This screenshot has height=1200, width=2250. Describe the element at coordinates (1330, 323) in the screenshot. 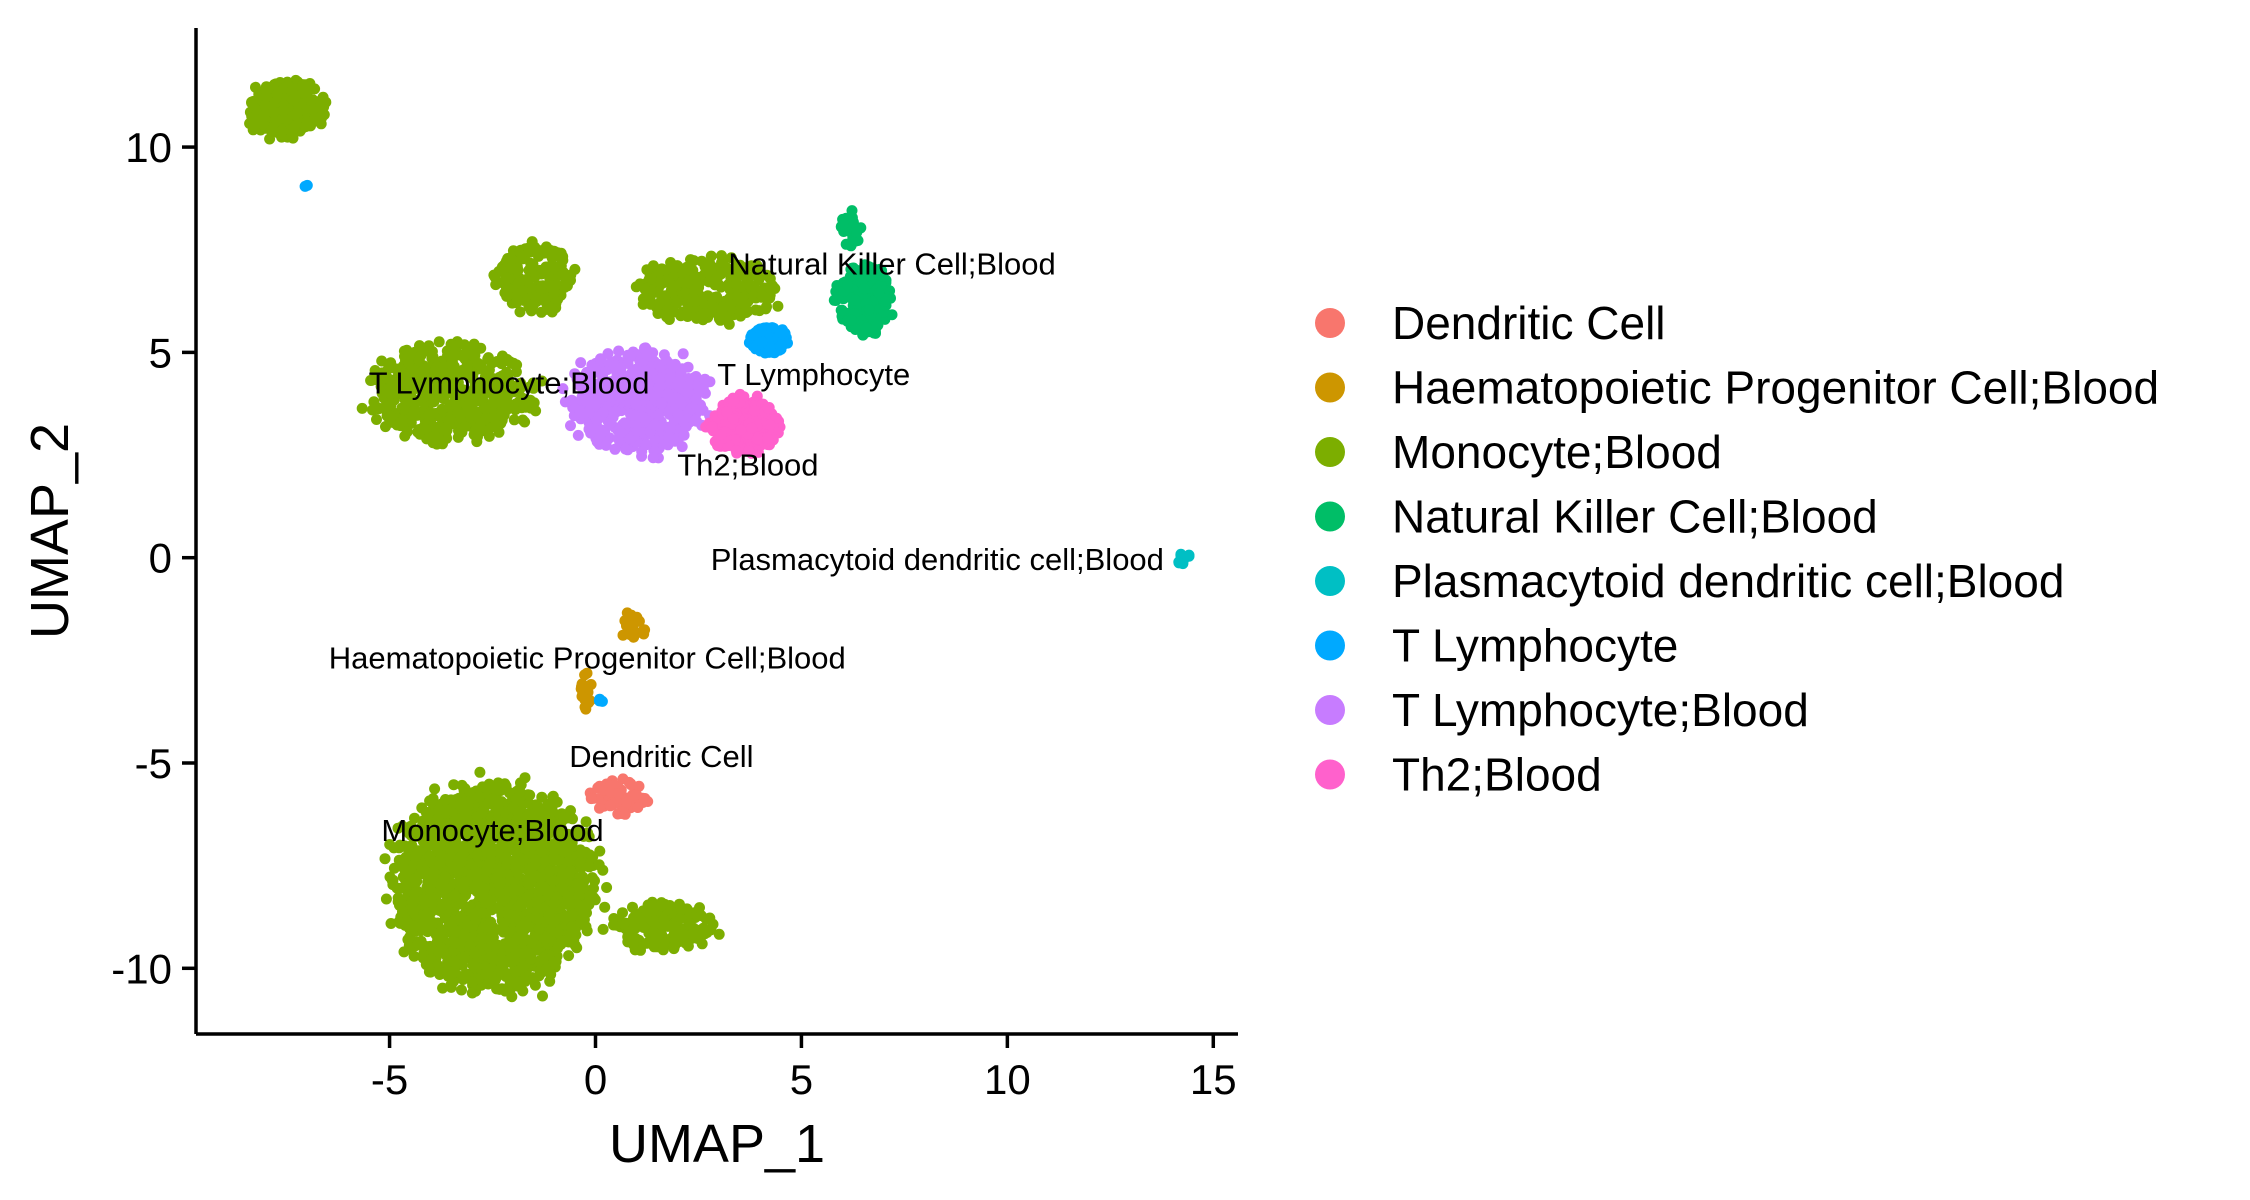

I see `legend-marker` at that location.